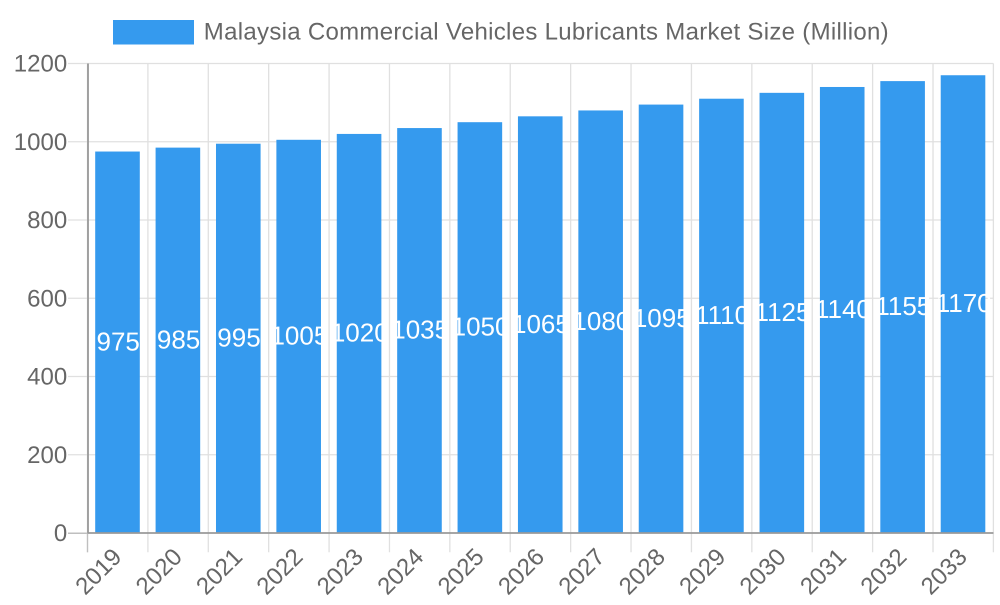  Describe the element at coordinates (481, 327) in the screenshot. I see `svg-text: 1050` at that location.